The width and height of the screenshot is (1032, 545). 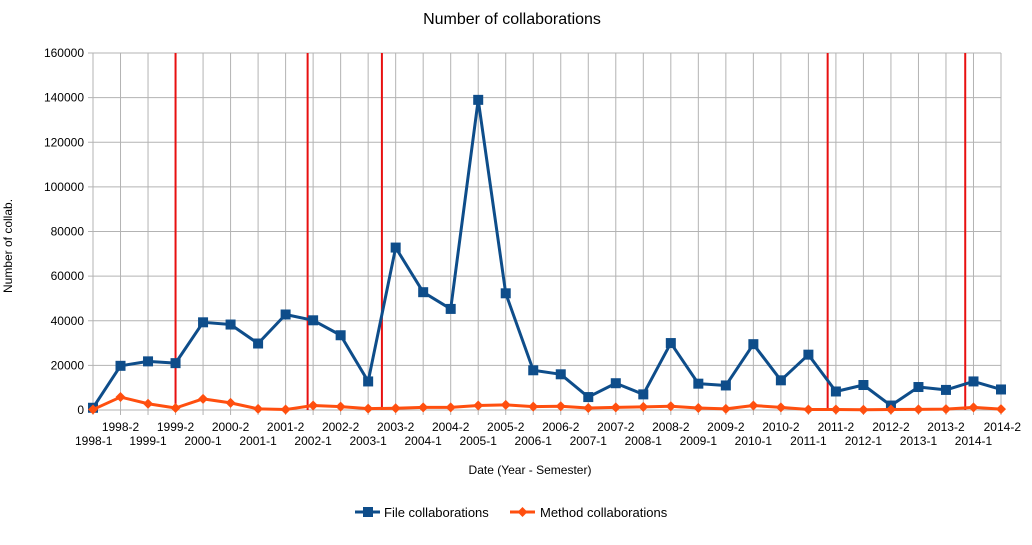 What do you see at coordinates (341, 427) in the screenshot?
I see `x-tick-label: 2002-2` at bounding box center [341, 427].